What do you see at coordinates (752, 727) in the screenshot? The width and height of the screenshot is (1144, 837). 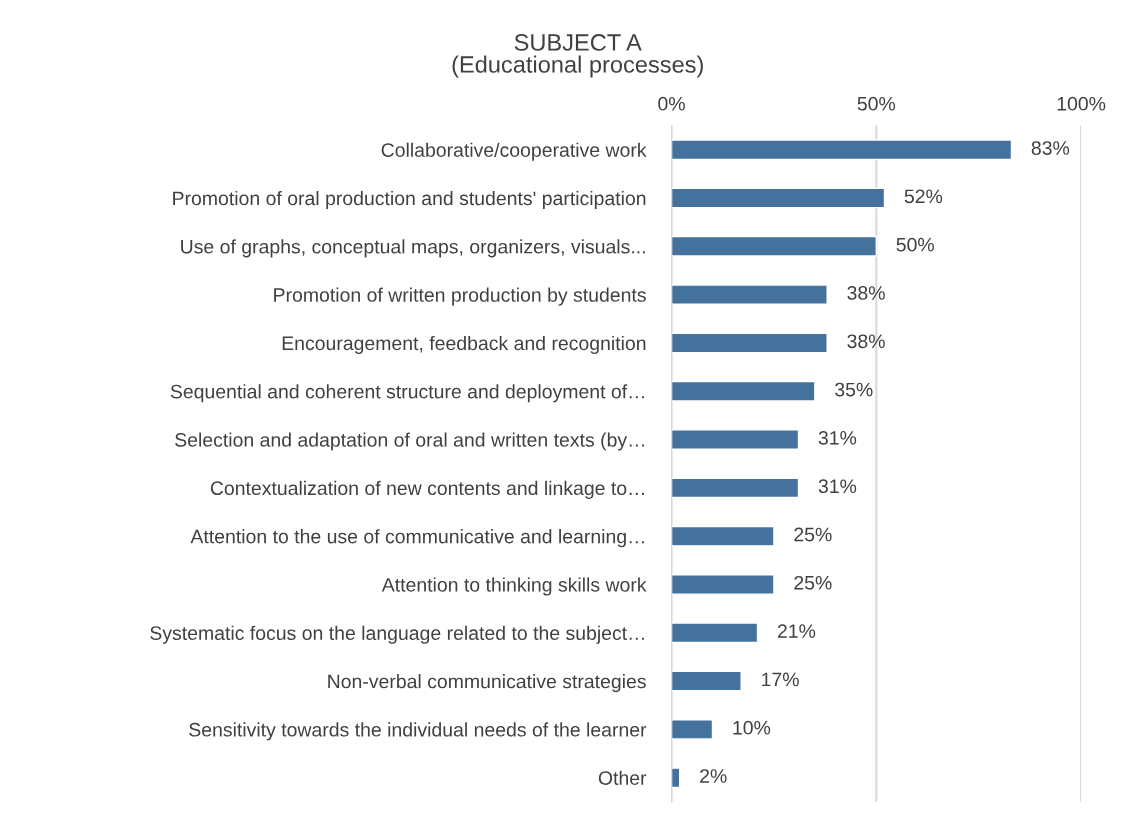 I see `data-label: 10%` at bounding box center [752, 727].